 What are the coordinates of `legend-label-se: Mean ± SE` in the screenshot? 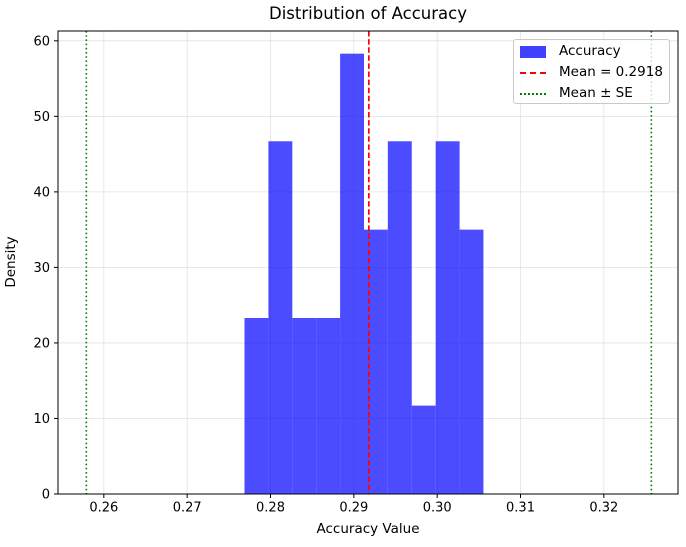 It's located at (596, 93).